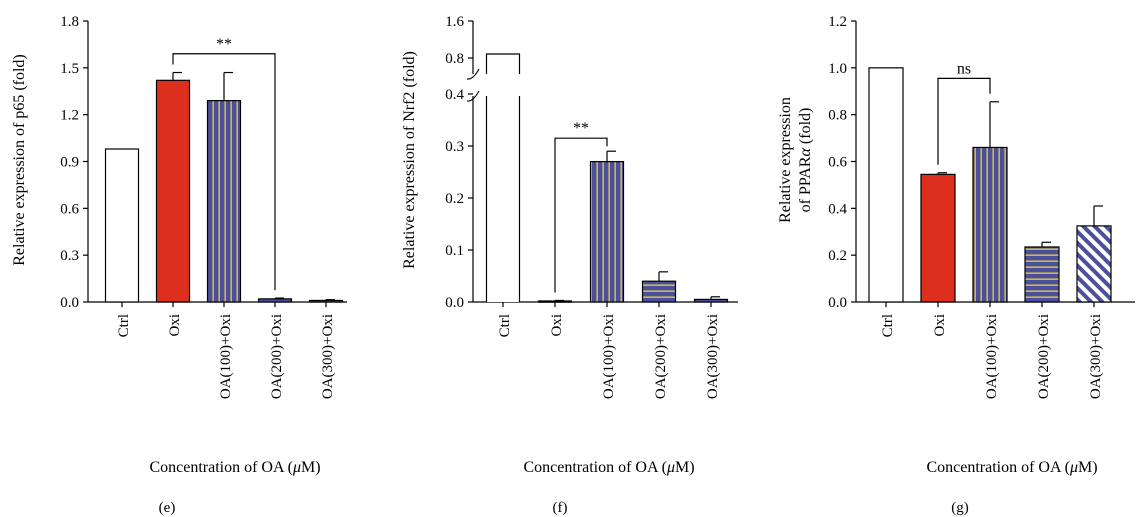 The height and width of the screenshot is (517, 1140). What do you see at coordinates (69, 22) in the screenshot?
I see `y-tick-label: 1.8` at bounding box center [69, 22].